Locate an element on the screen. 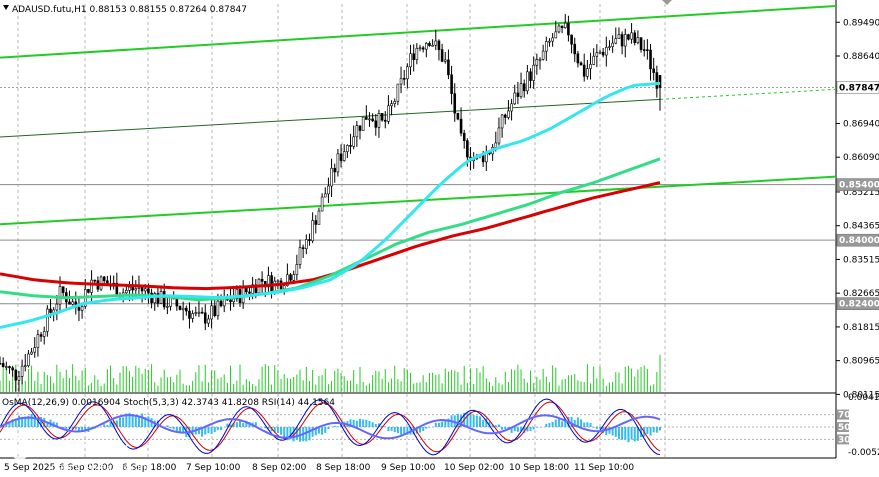  time-tick-label: 7 Sep 10:00 is located at coordinates (213, 468).